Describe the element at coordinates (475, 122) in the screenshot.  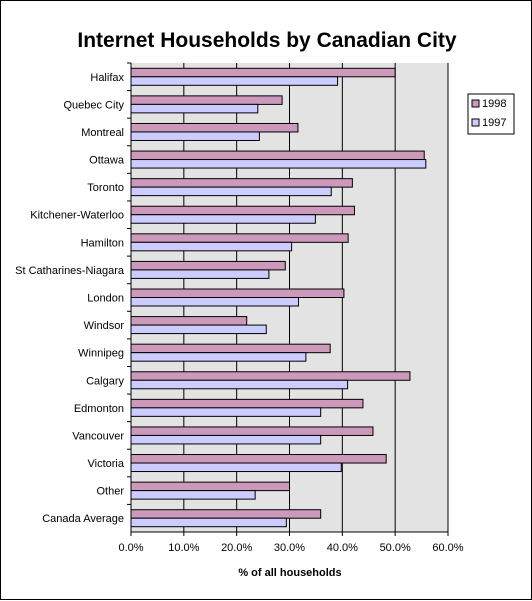
I see `legend-swatch-1997` at that location.